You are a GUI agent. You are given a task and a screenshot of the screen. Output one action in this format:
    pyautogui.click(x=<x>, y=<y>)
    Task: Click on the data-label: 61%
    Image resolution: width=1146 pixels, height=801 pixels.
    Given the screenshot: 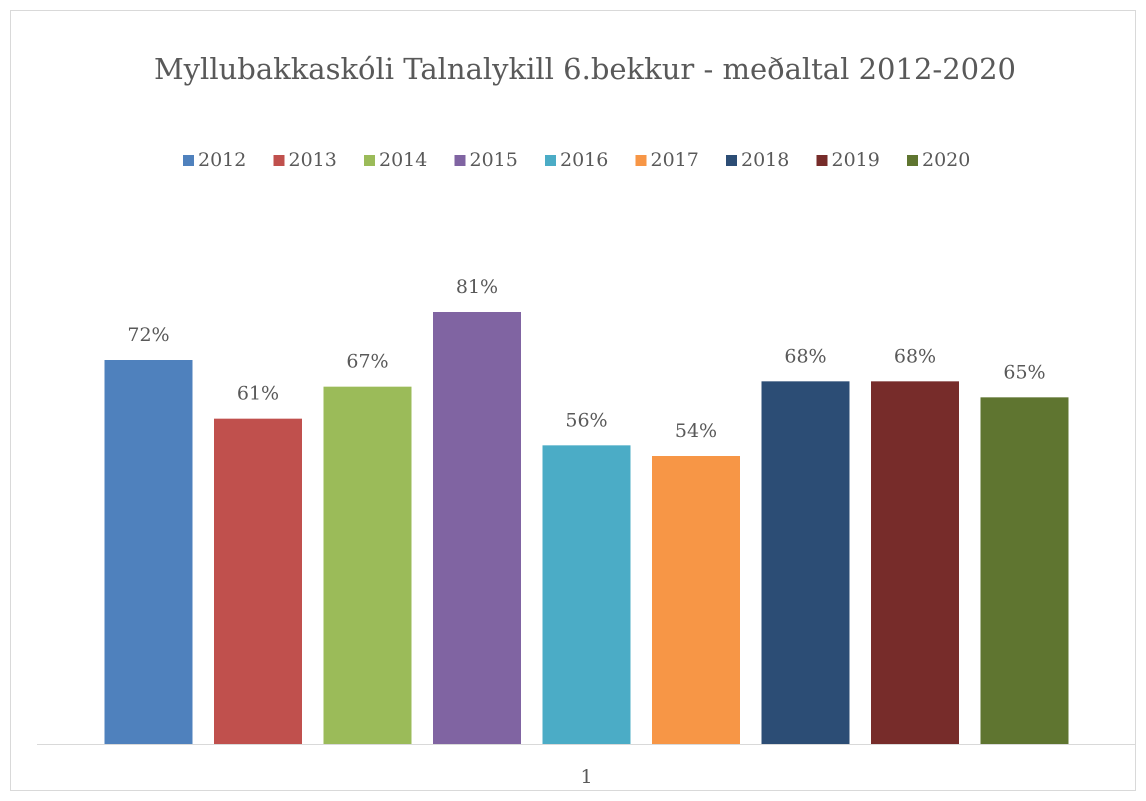 What is the action you would take?
    pyautogui.click(x=258, y=394)
    